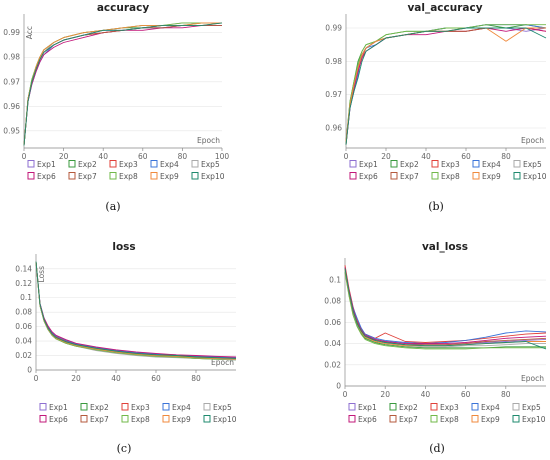 The image size is (550, 460). What do you see at coordinates (531, 407) in the screenshot?
I see `legend-label: Exp5` at bounding box center [531, 407].